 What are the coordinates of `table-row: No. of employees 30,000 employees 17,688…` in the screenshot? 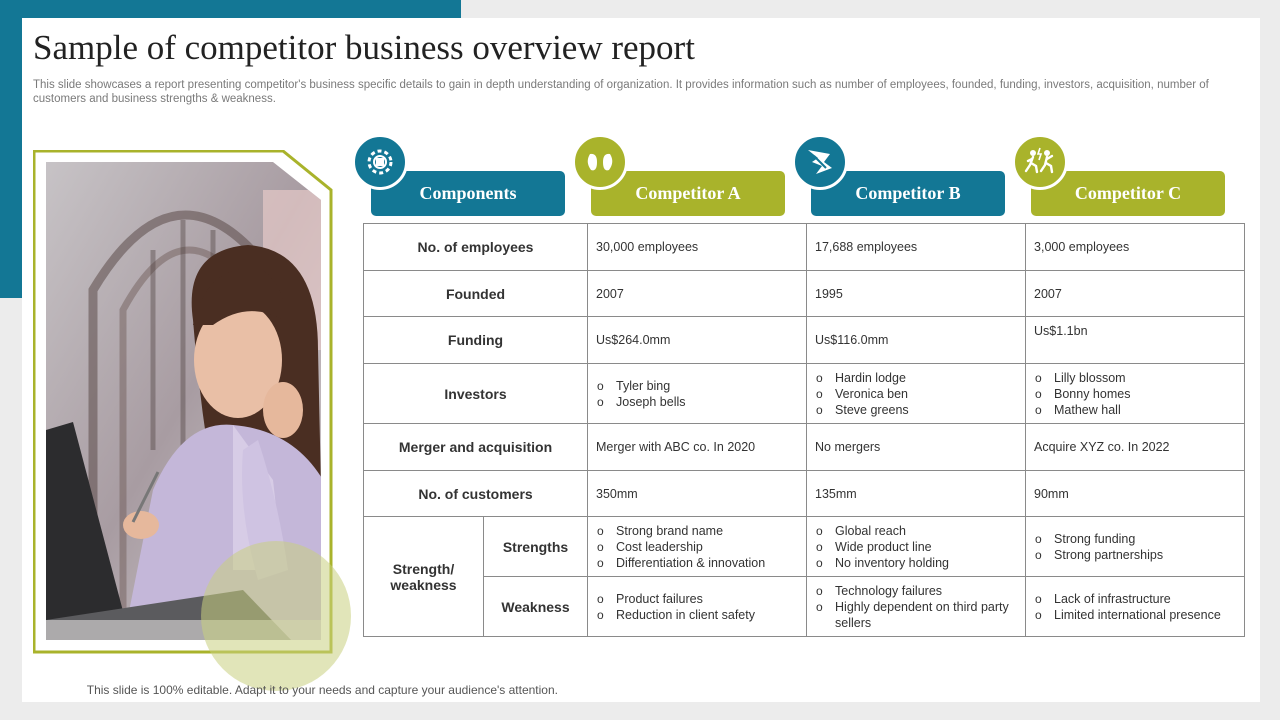 It's located at (804, 247).